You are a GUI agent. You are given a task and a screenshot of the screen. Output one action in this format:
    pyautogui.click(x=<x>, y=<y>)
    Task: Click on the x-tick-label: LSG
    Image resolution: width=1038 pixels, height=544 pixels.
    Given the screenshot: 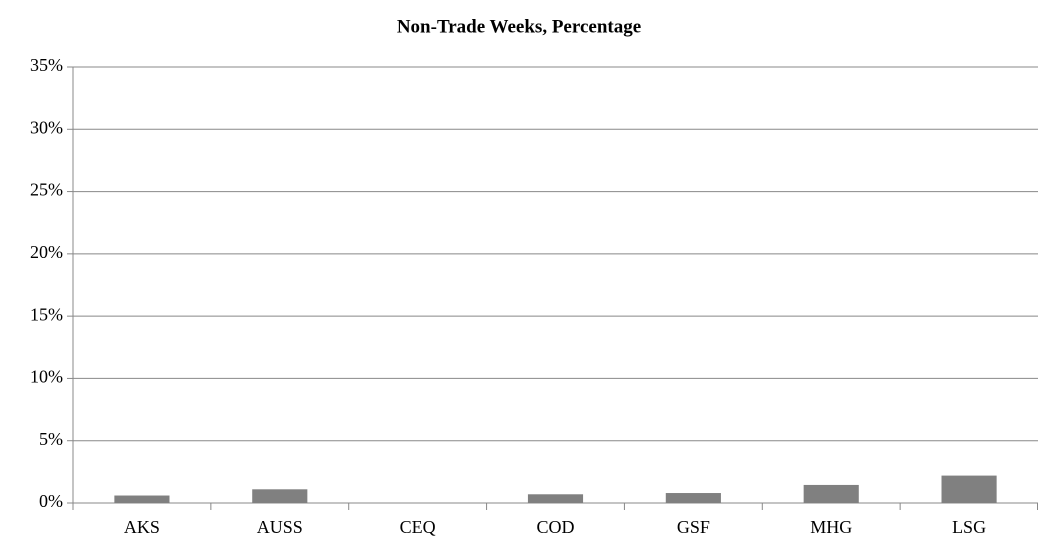 What is the action you would take?
    pyautogui.click(x=969, y=527)
    